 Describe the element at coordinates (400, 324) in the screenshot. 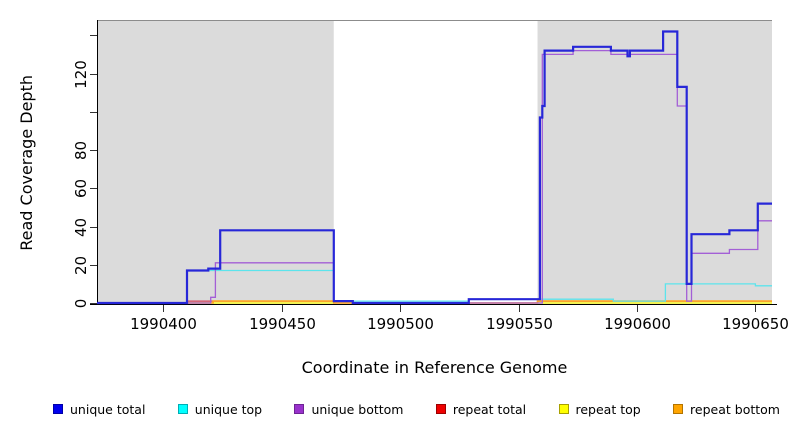

I see `x-tick-label: 1990500` at that location.